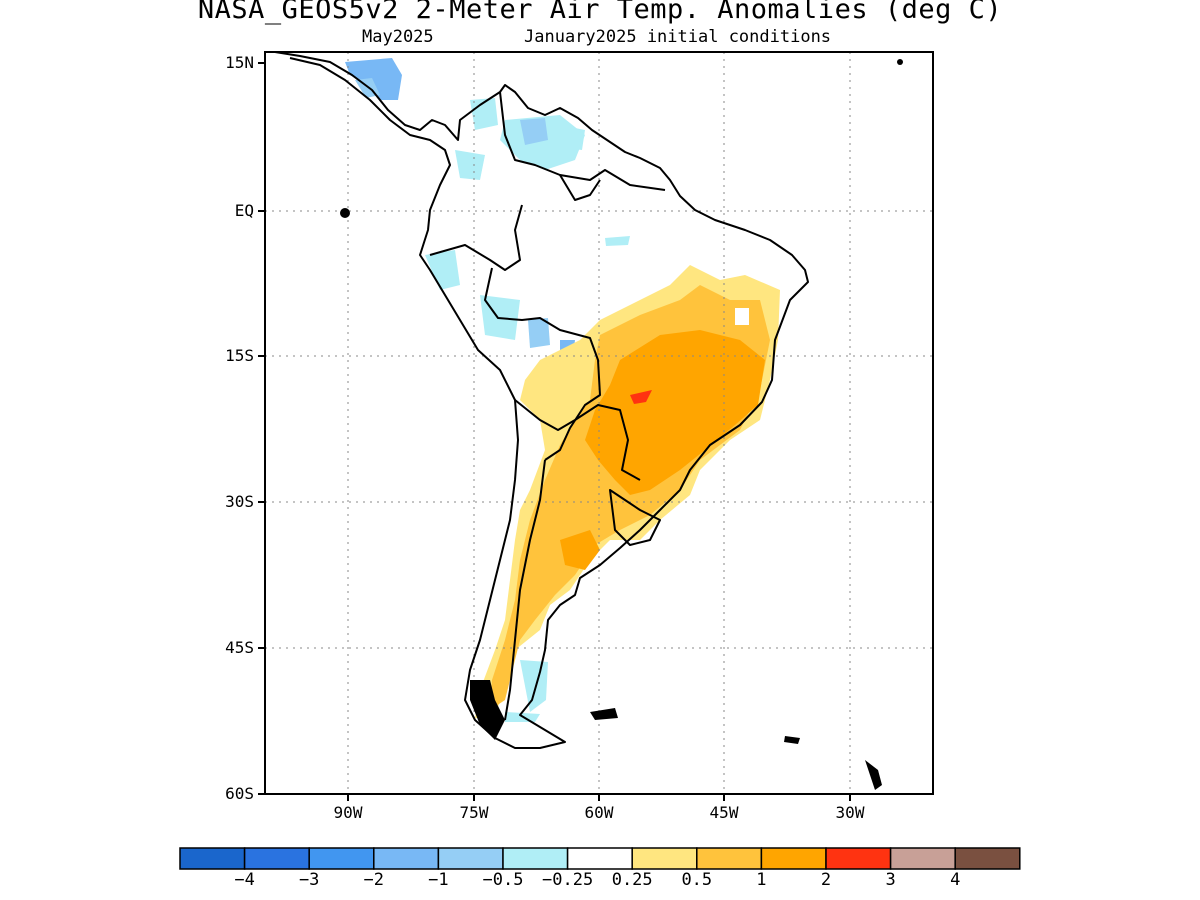 This screenshot has height=900, width=1200. What do you see at coordinates (309, 880) in the screenshot?
I see `colorbar-label-1: −3` at bounding box center [309, 880].